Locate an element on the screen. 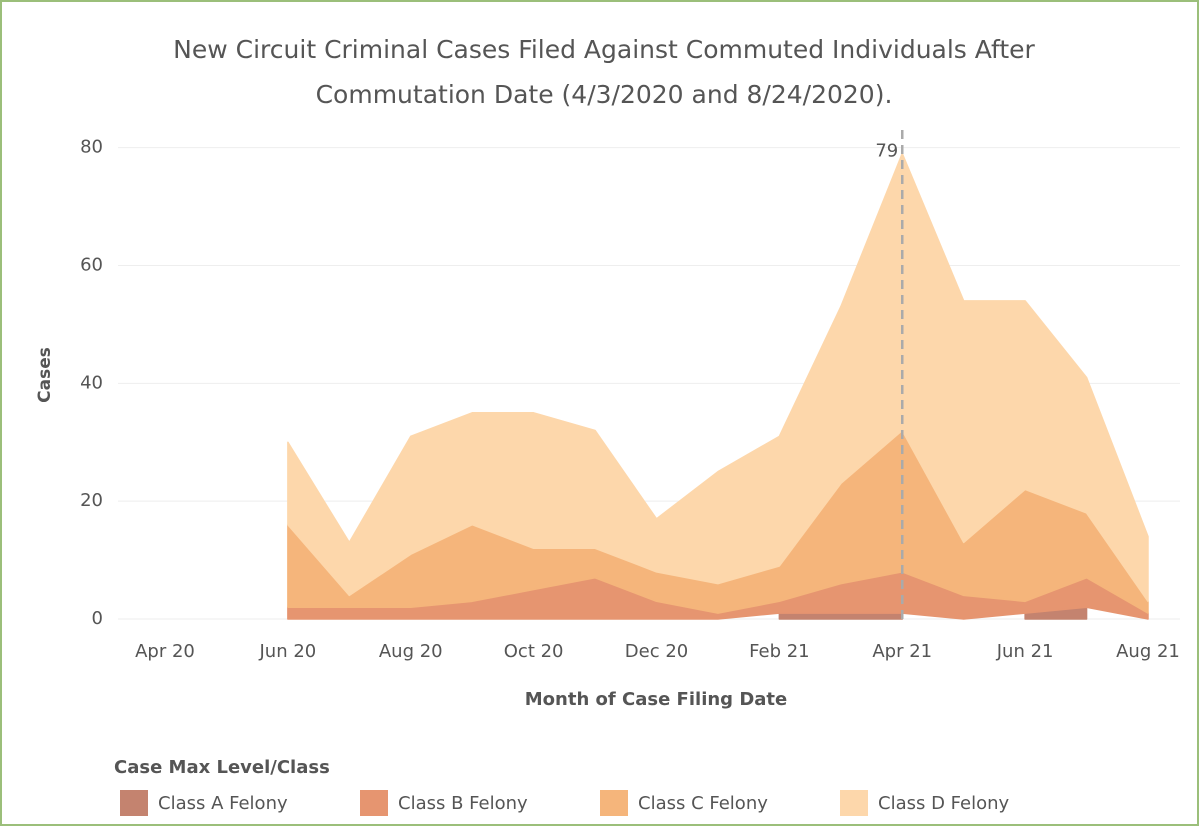 This screenshot has height=826, width=1199. y-tick-label: 20 is located at coordinates (91, 500).